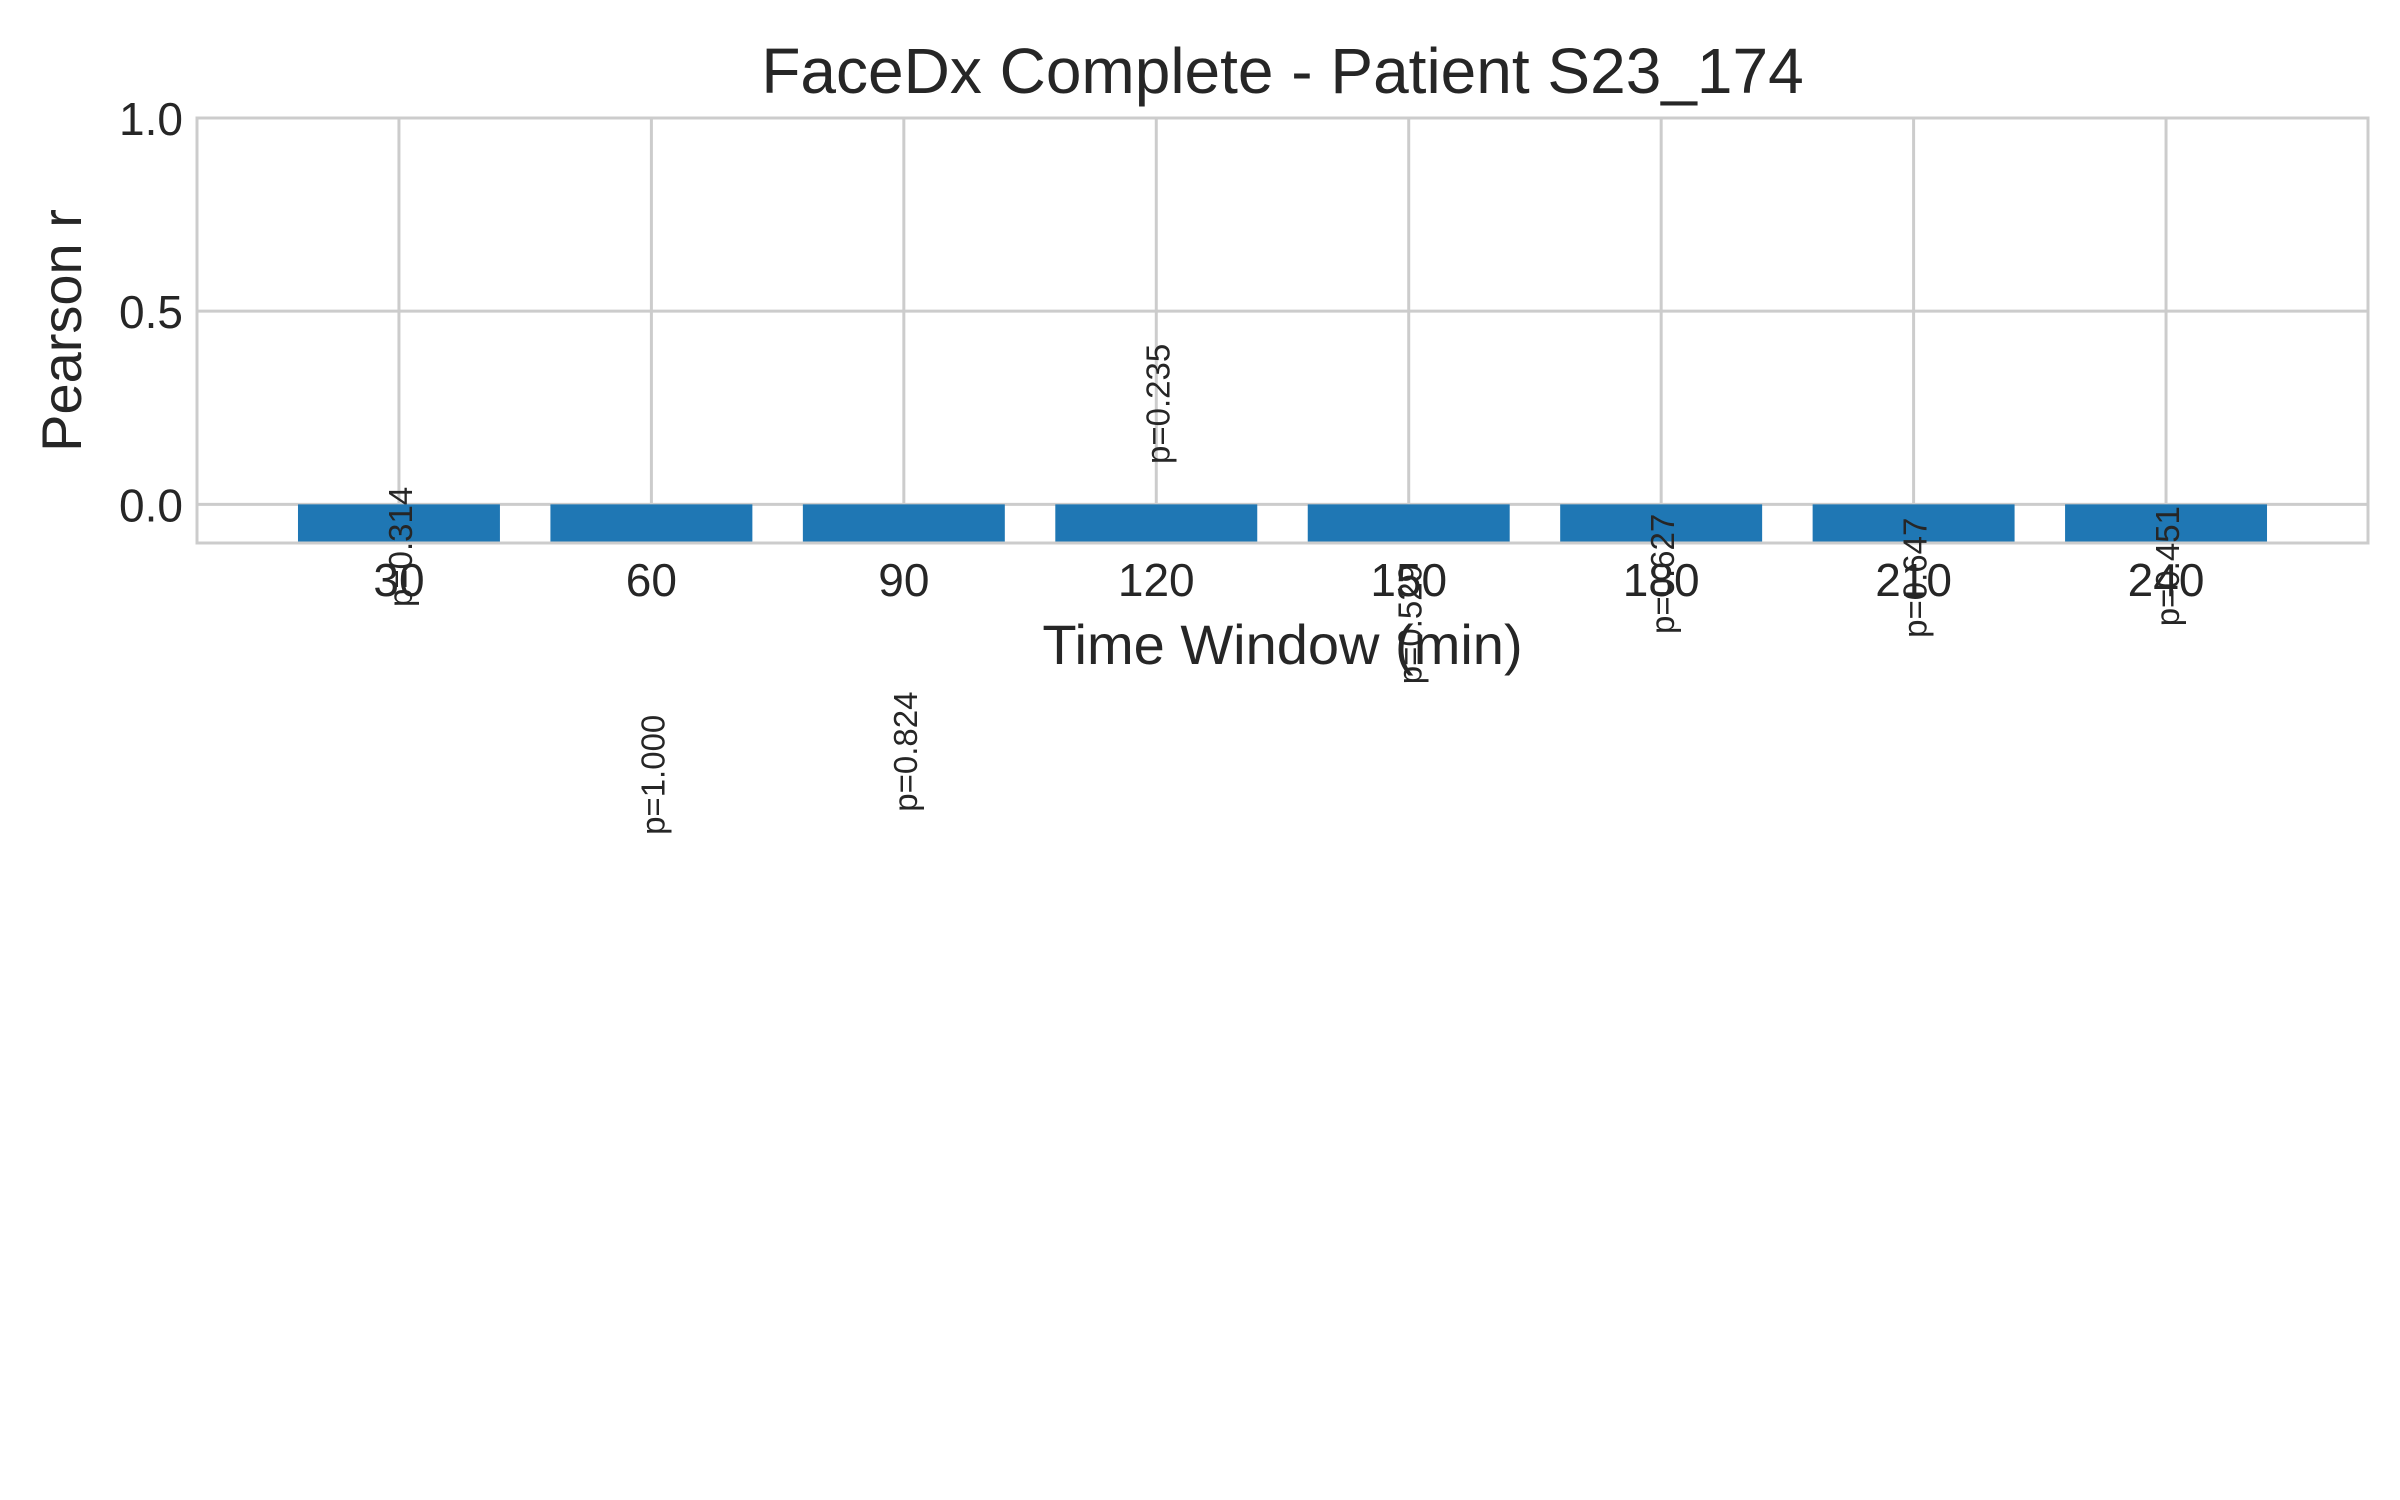  I want to click on p-value-label: p=1.000, so click(652, 775).